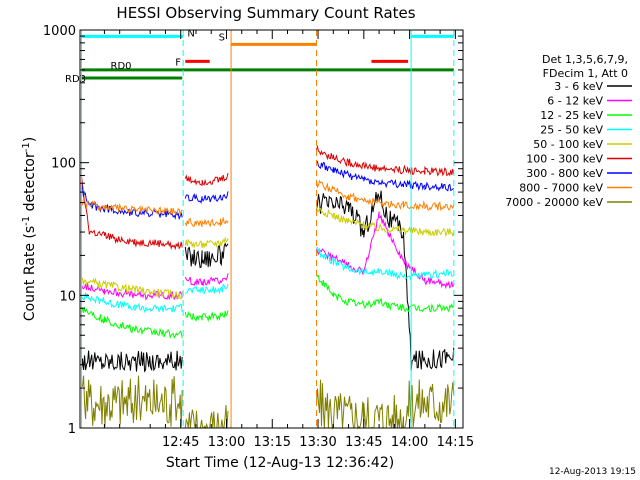 The width and height of the screenshot is (640, 480). Describe the element at coordinates (272, 442) in the screenshot. I see `x-tick-label: 13:15` at that location.